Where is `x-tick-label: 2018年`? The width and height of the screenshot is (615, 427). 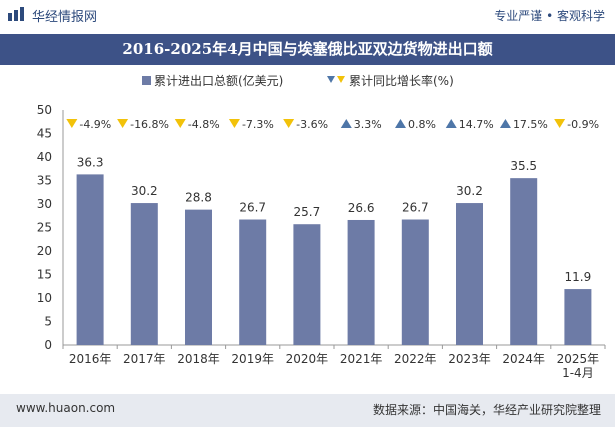 x-tick-label: 2018年 is located at coordinates (198, 359).